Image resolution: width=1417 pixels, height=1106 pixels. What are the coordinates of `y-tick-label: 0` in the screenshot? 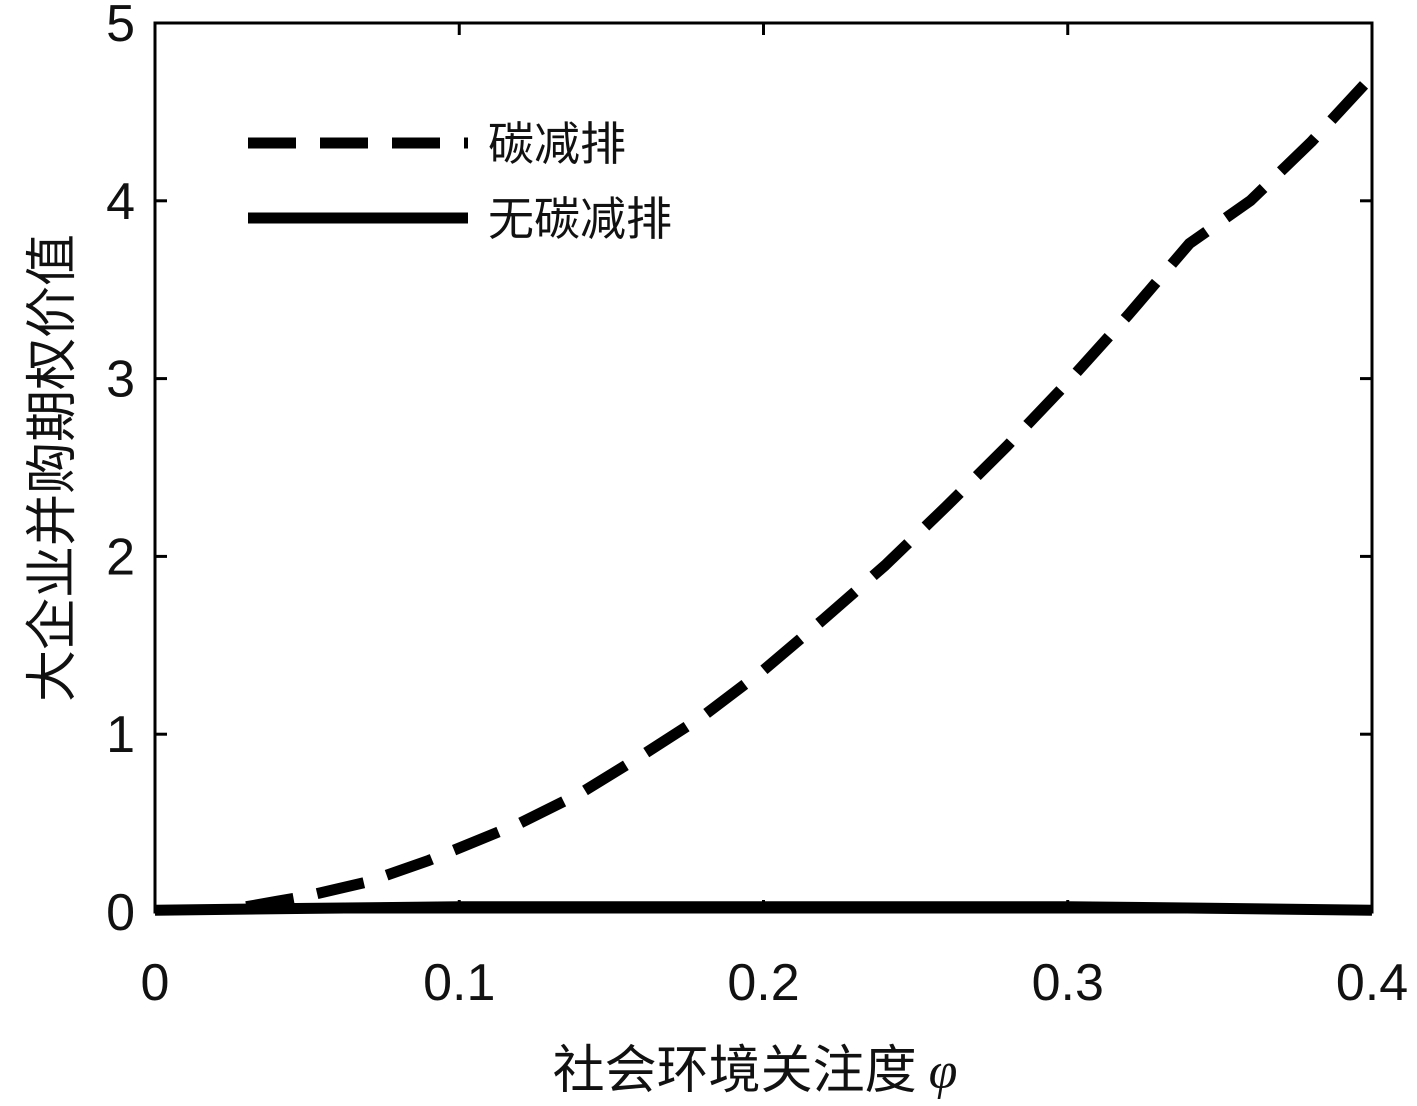 It's located at (120, 913).